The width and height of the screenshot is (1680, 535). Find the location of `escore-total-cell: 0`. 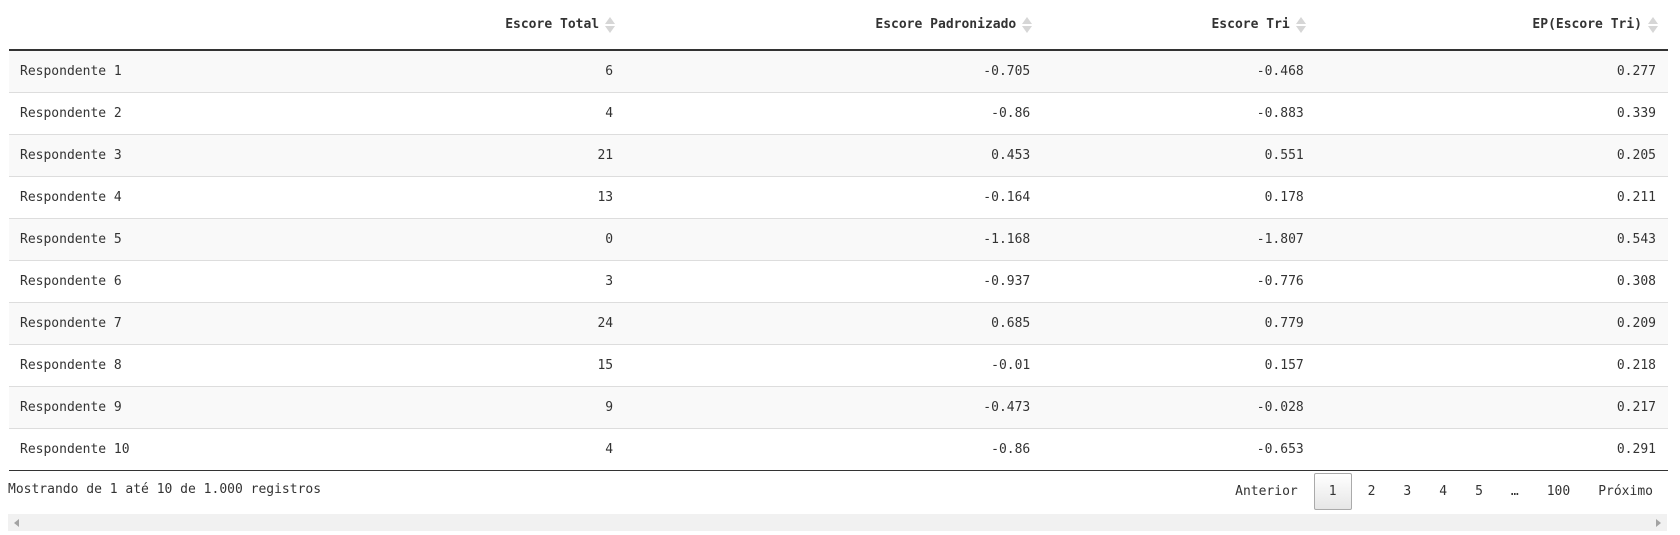

escore-total-cell: 0 is located at coordinates (493, 239).